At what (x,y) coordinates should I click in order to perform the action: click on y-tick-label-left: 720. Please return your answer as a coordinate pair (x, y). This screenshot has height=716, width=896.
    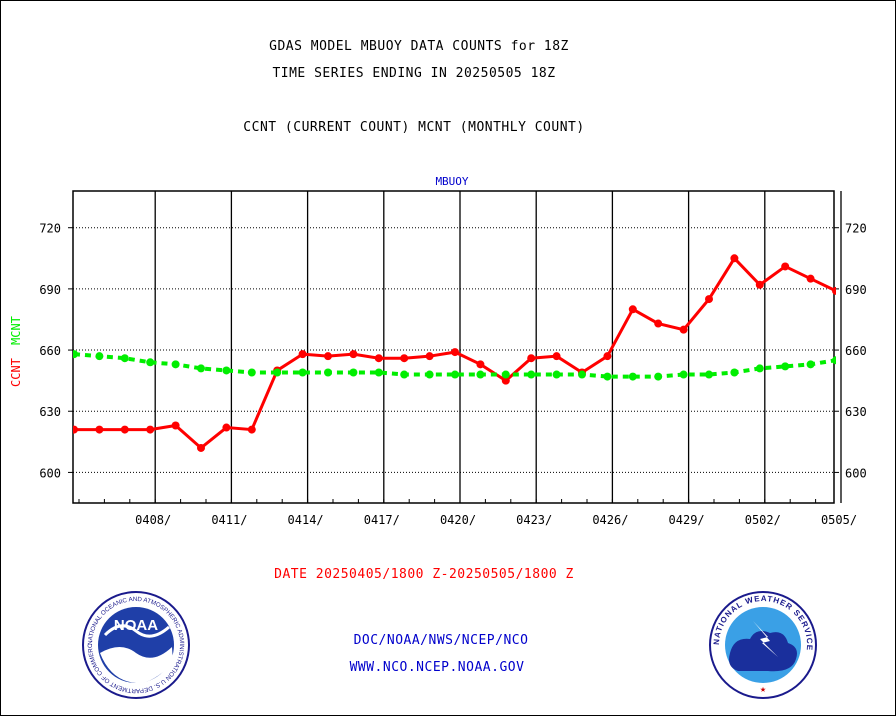
    Looking at the image, I should click on (50, 229).